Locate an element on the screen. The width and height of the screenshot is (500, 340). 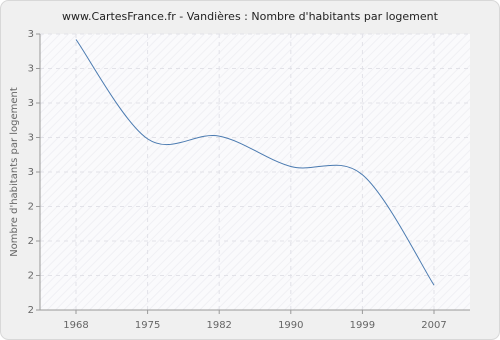
x-tick-label: 1975 is located at coordinates (147, 325).